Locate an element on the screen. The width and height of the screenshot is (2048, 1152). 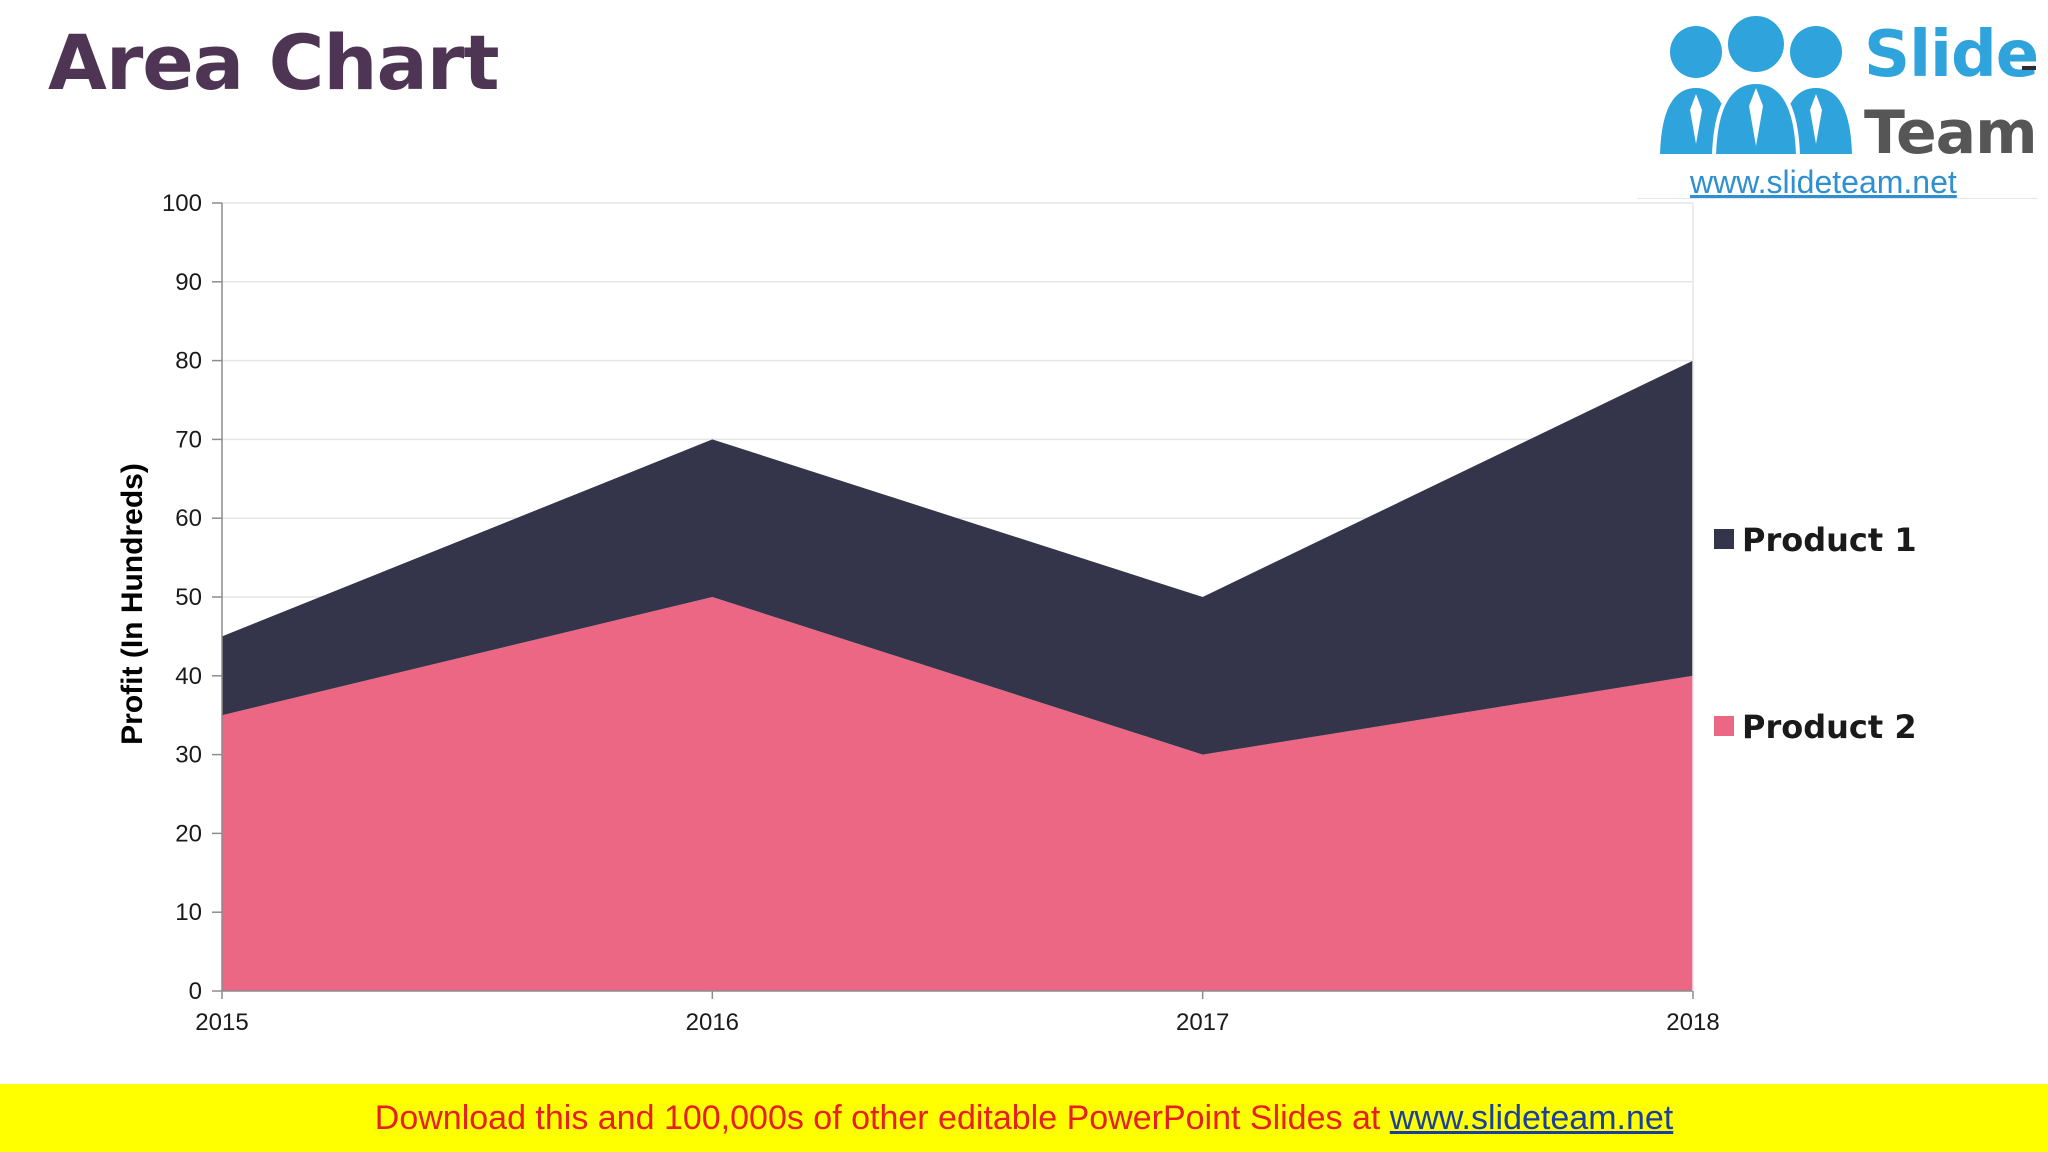
legend-label: Product 2 is located at coordinates (1829, 727).